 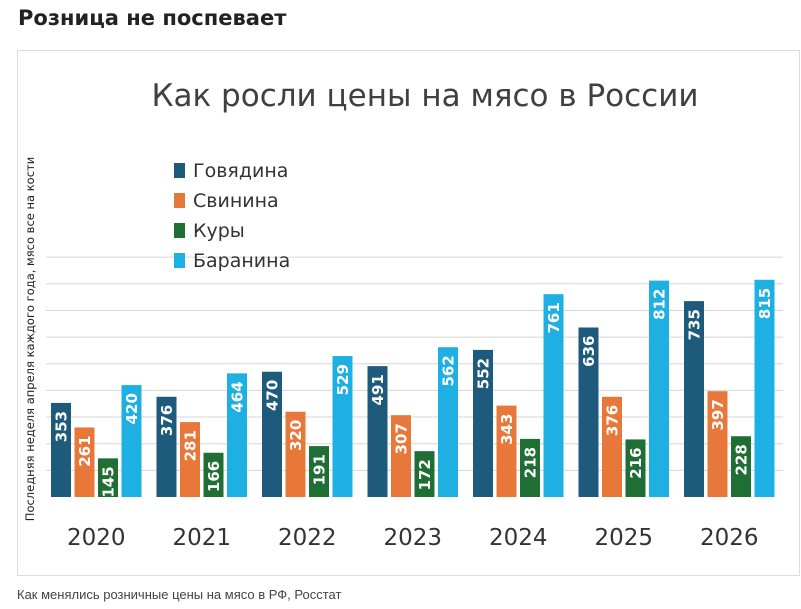 What do you see at coordinates (152, 18) in the screenshot?
I see `page-heading: Розница не поспевает` at bounding box center [152, 18].